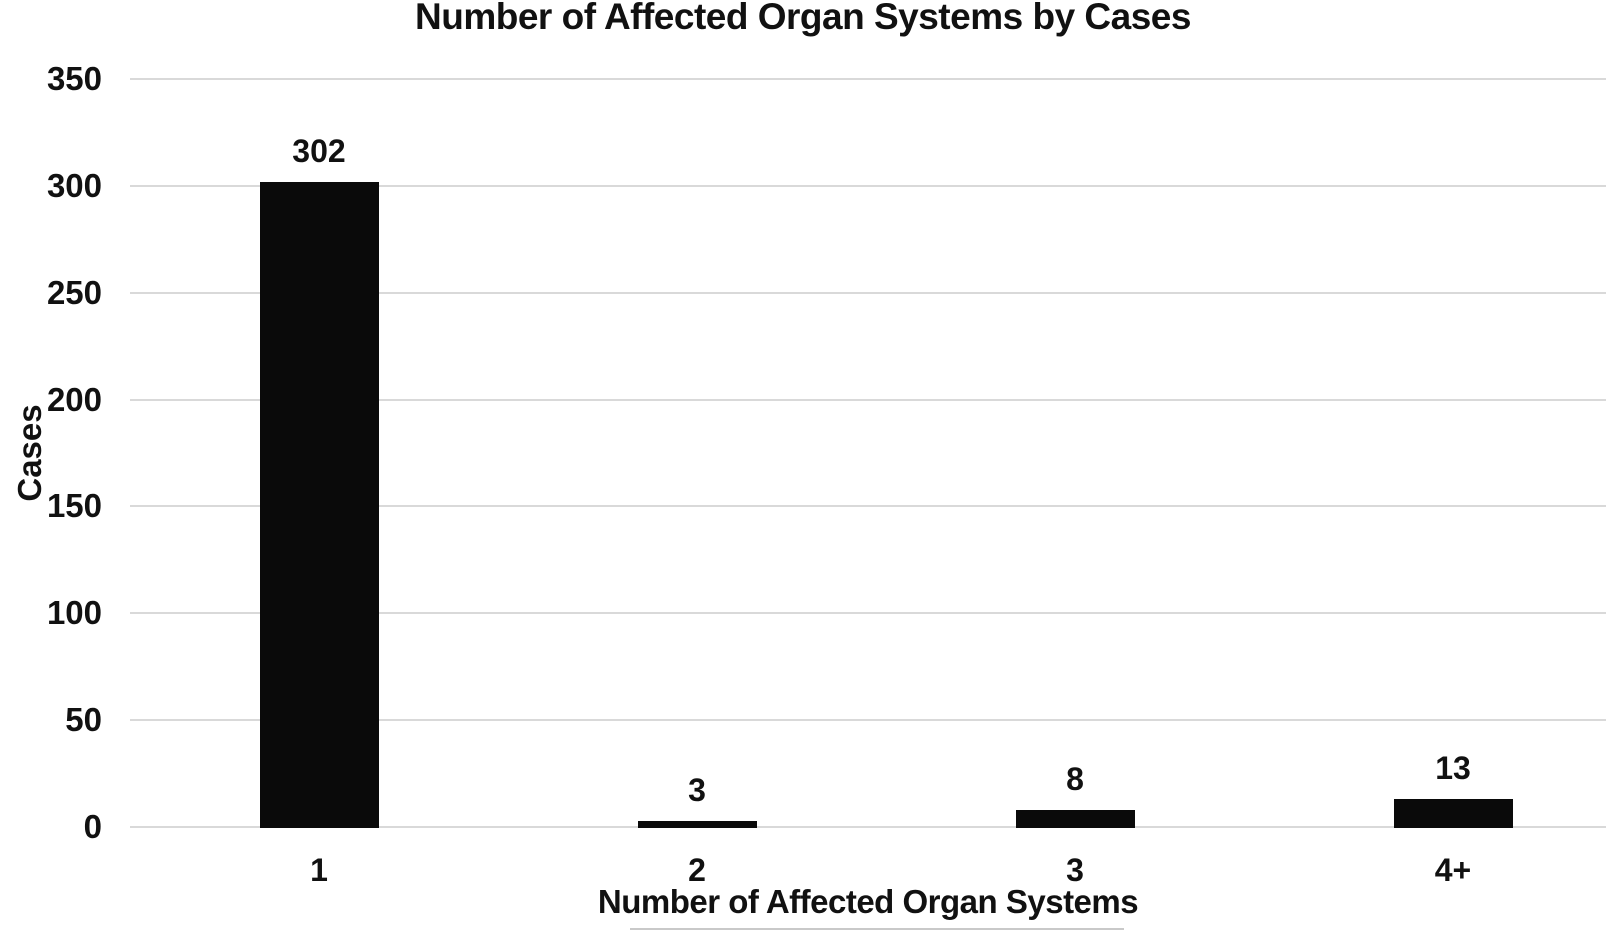  Describe the element at coordinates (697, 870) in the screenshot. I see `x-tick-label: 2` at that location.